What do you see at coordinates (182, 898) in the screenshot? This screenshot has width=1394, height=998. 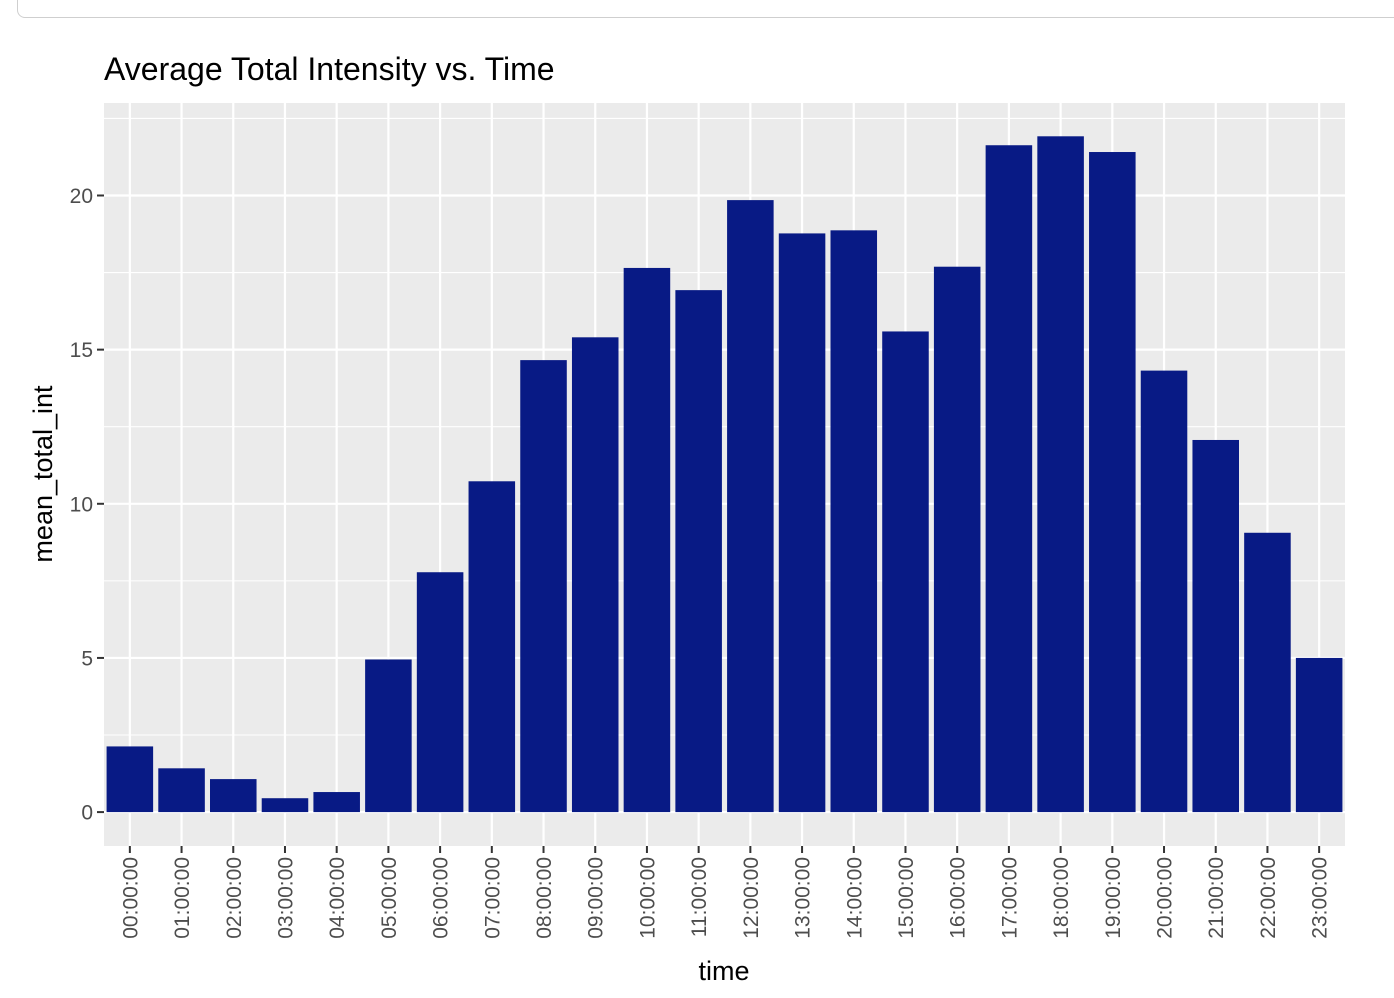 I see `x-tick-label: 01:00:00` at bounding box center [182, 898].